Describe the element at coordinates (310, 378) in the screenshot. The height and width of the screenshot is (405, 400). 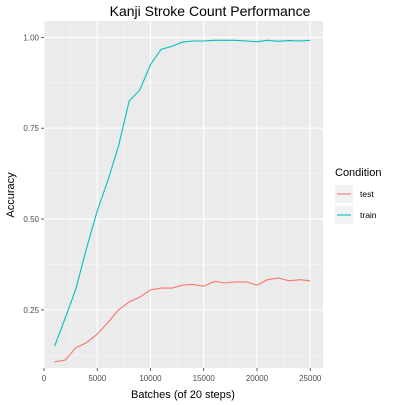
I see `x-tick-label: 25000` at that location.